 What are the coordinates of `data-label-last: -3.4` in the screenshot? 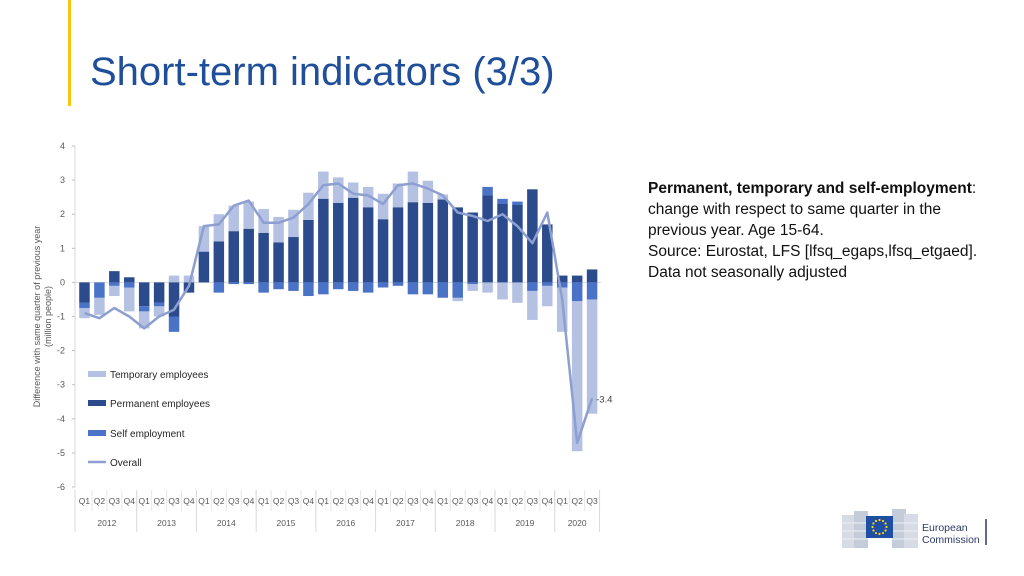 It's located at (604, 399).